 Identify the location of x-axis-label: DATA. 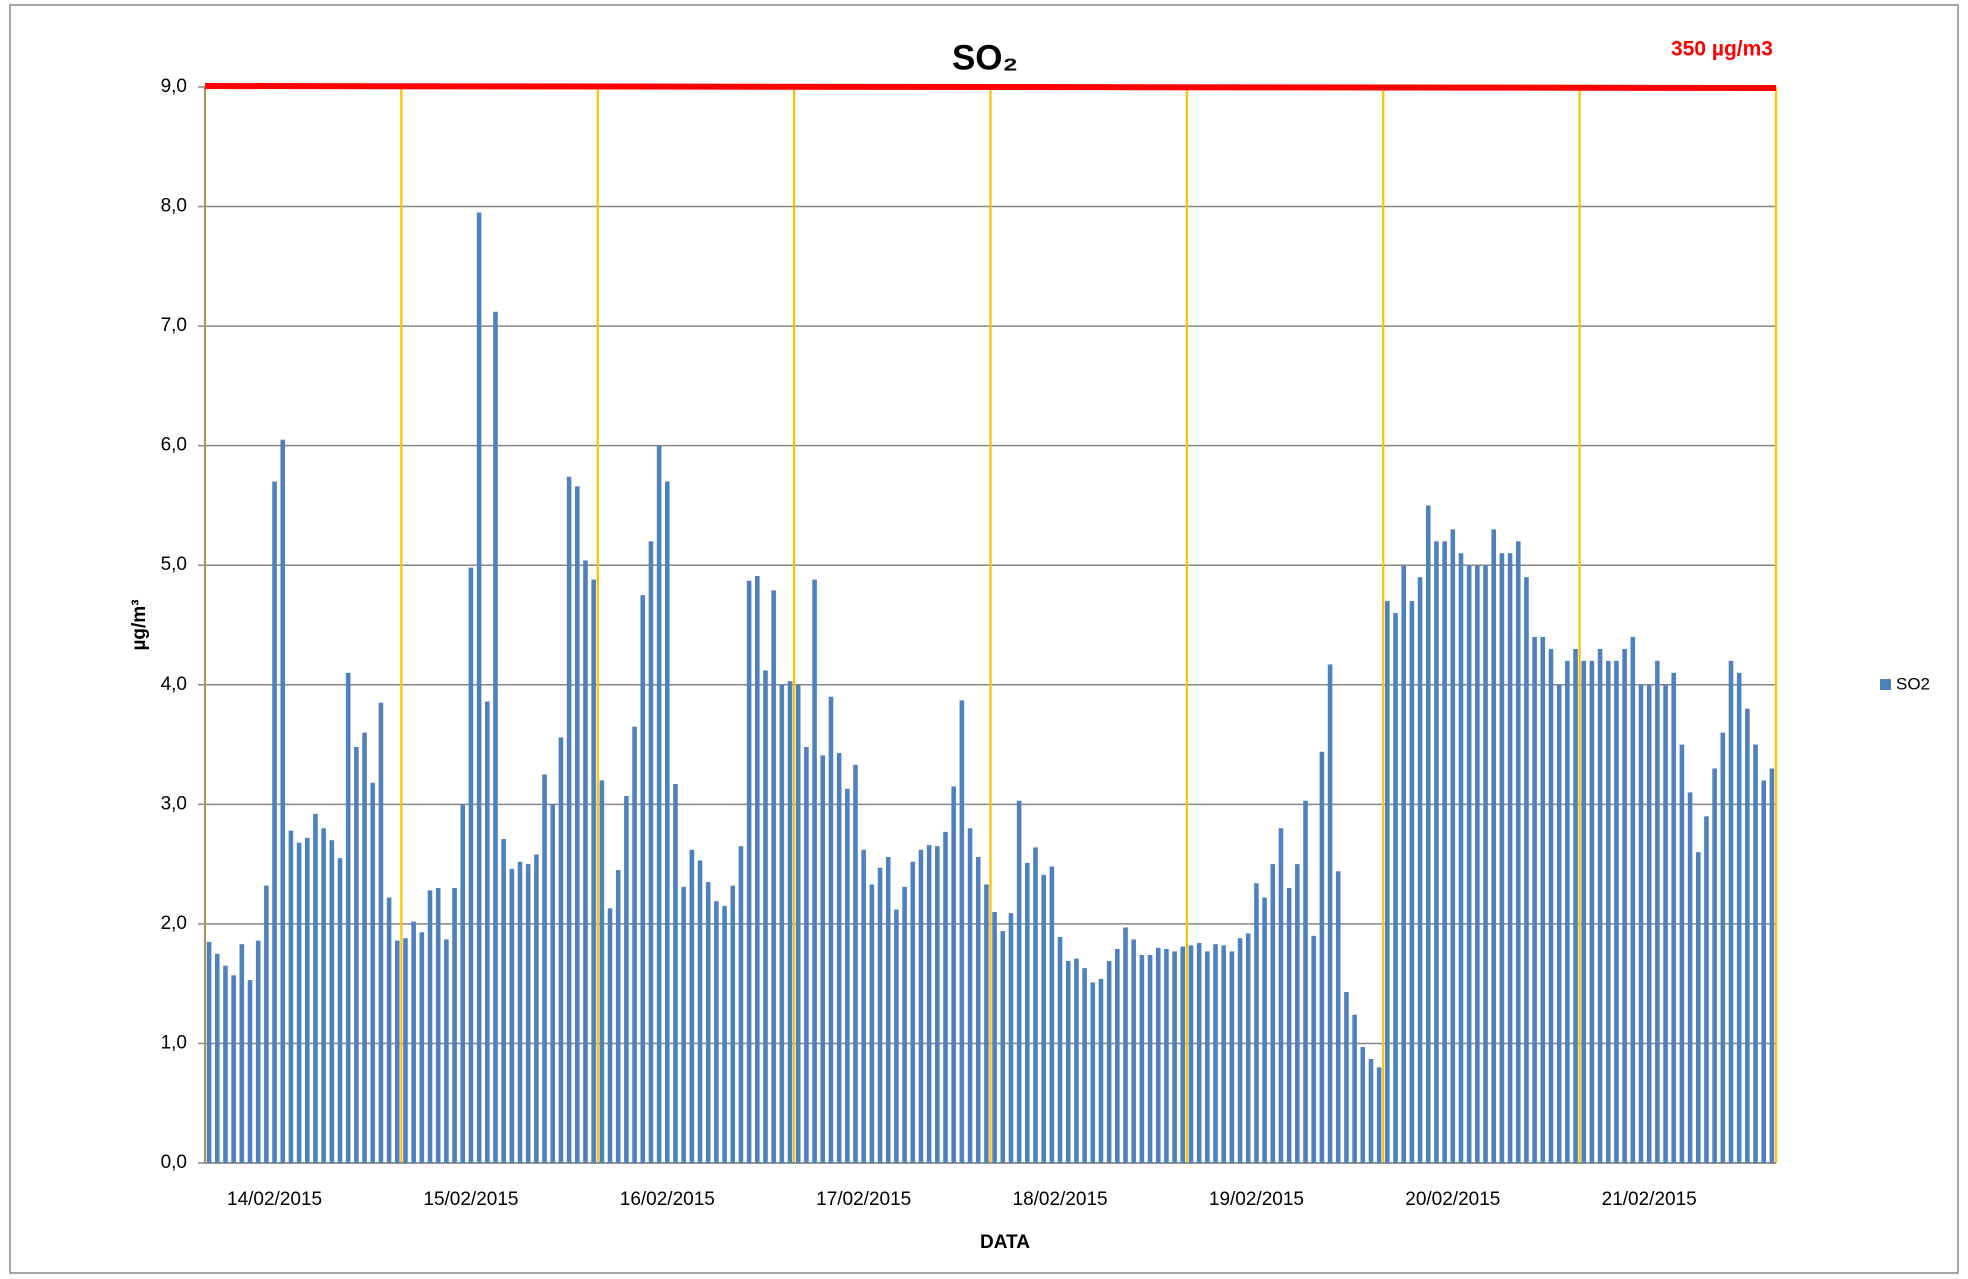
(1005, 1242).